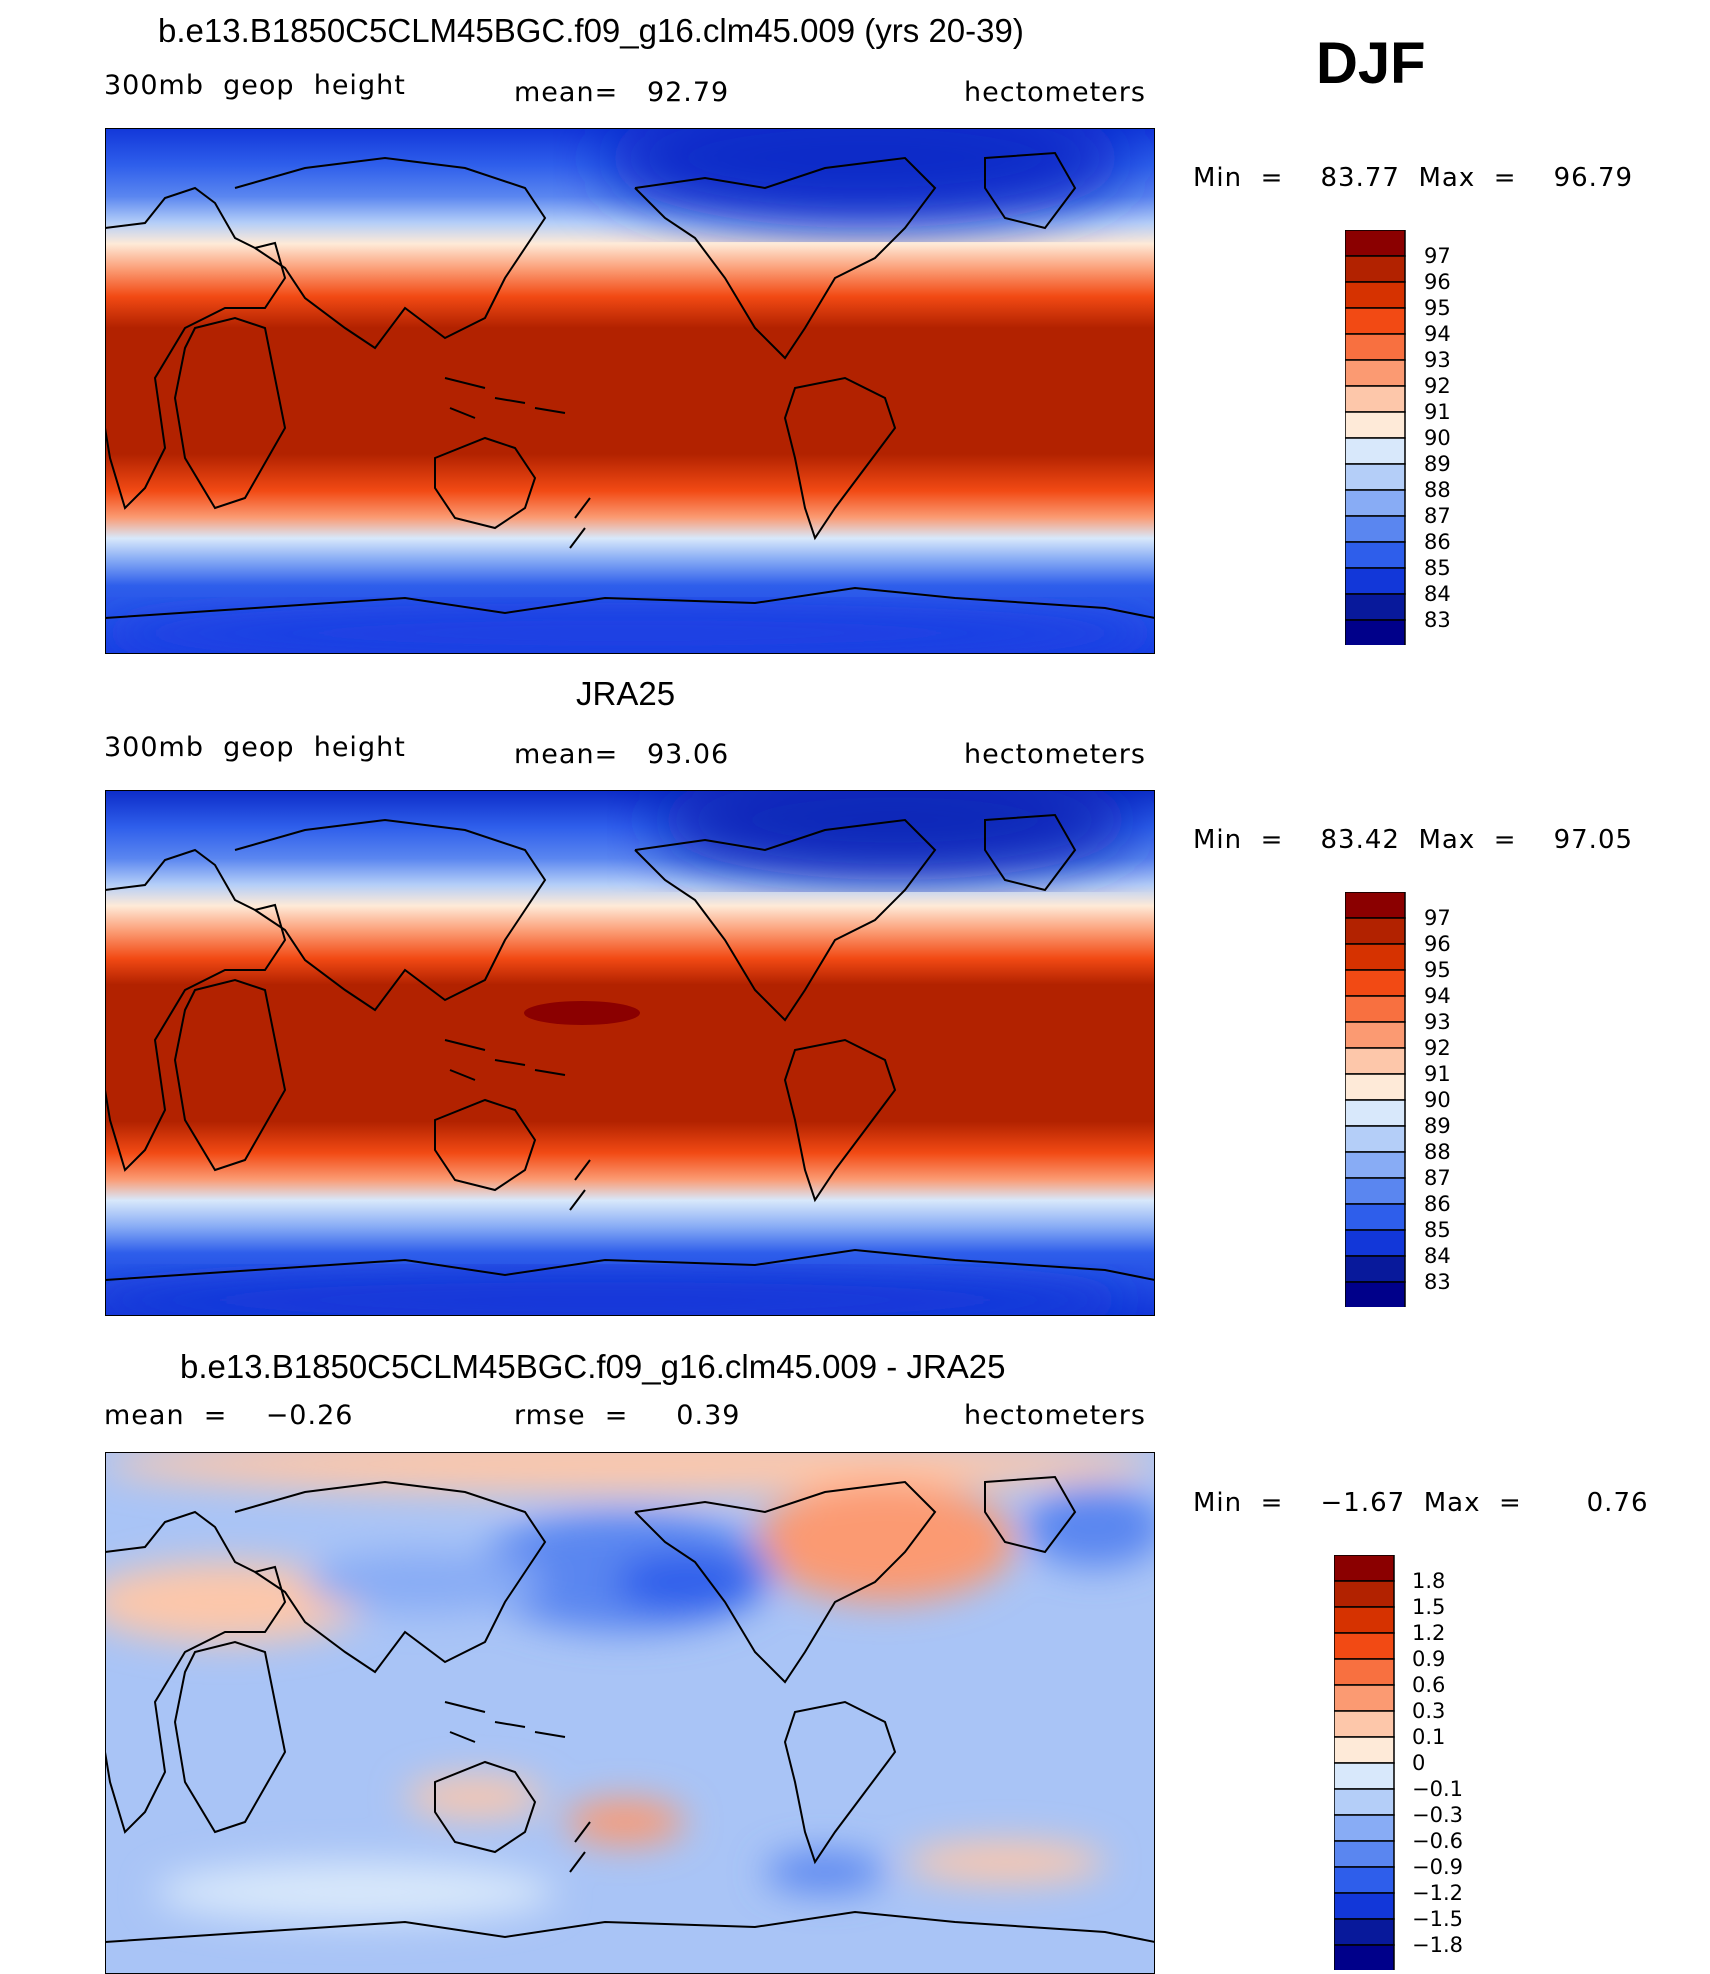 The height and width of the screenshot is (1974, 1710). What do you see at coordinates (1437, 1841) in the screenshot?
I see `colorbar-tick-label: −0.6` at bounding box center [1437, 1841].